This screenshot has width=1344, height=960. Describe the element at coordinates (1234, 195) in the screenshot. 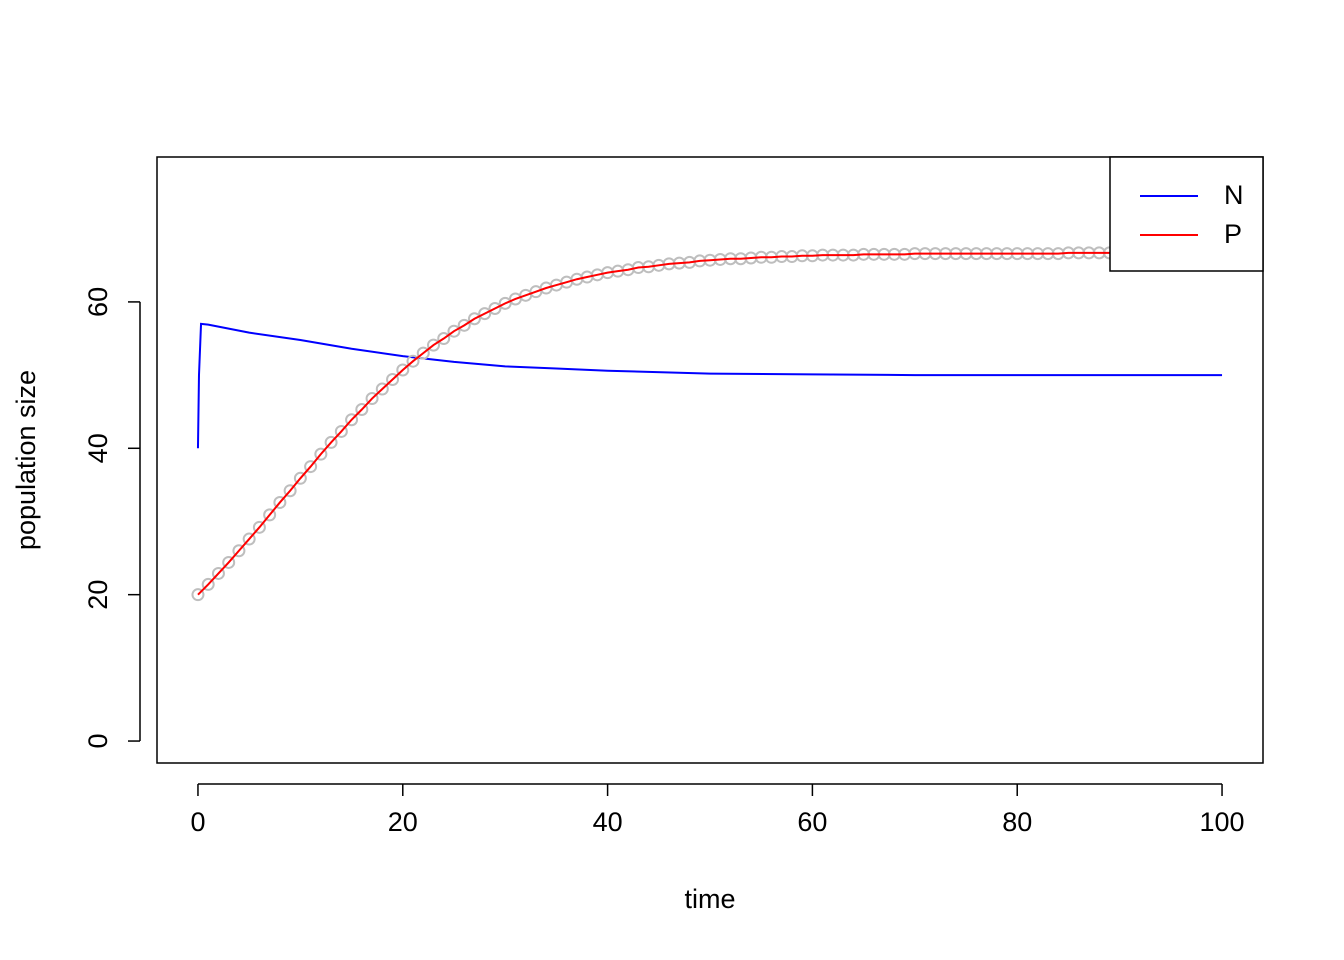

I see `legend-label: N` at that location.